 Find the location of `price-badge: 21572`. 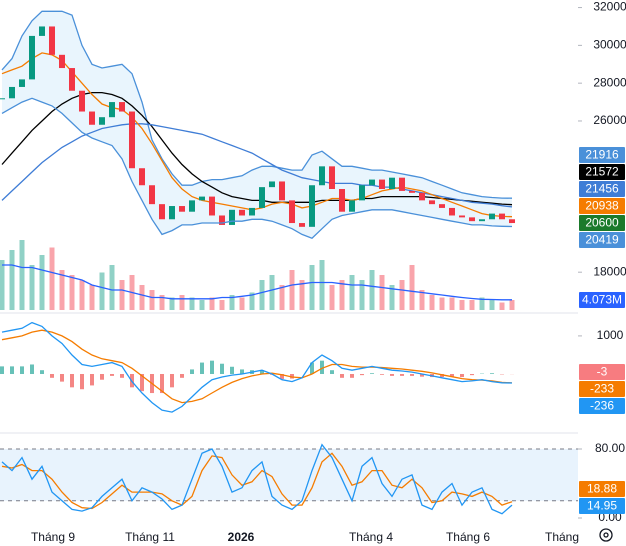

price-badge: 21572 is located at coordinates (602, 172).